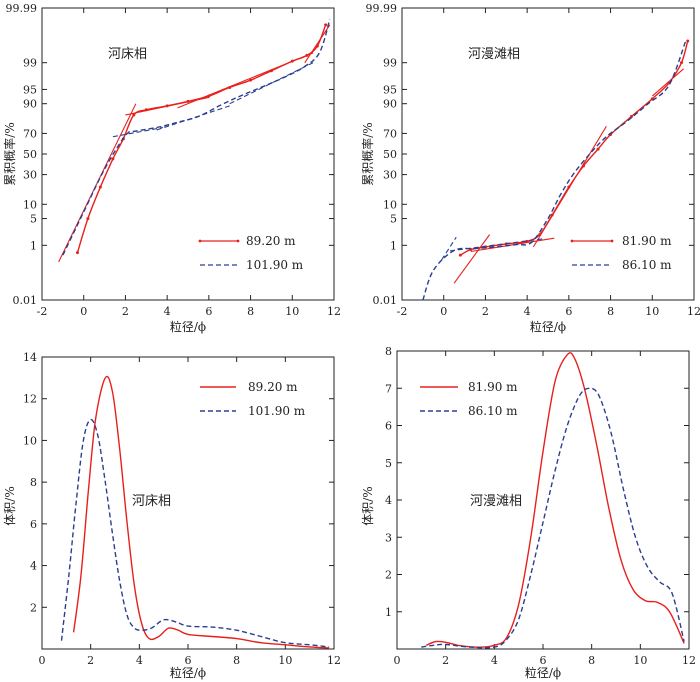 The width and height of the screenshot is (700, 682). What do you see at coordinates (30, 175) in the screenshot?
I see `y-tick-label: 30` at bounding box center [30, 175].